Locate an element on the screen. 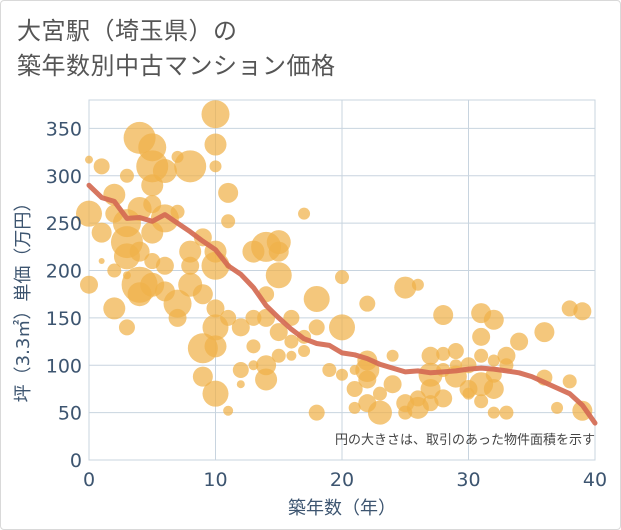 The width and height of the screenshot is (621, 530). y-tick-label: 300 is located at coordinates (64, 177).